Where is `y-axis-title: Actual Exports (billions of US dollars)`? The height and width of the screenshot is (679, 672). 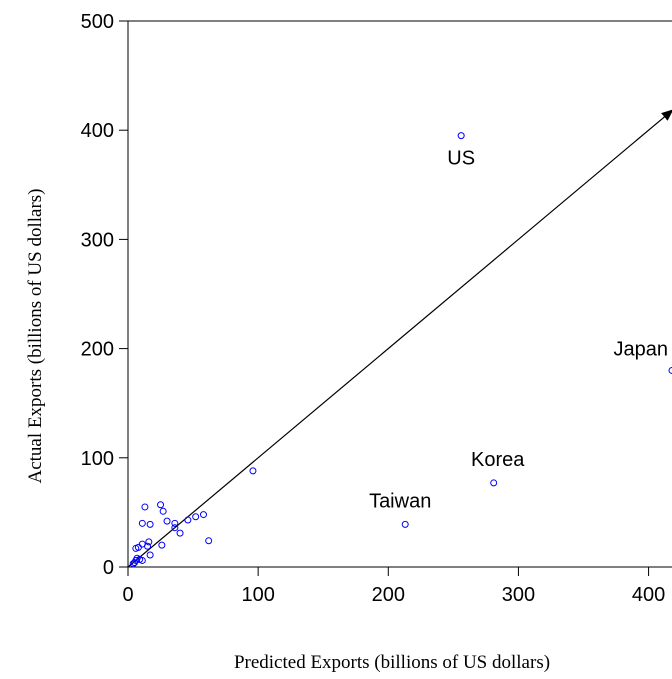
y-axis-title: Actual Exports (billions of US dollars) is located at coordinates (35, 336).